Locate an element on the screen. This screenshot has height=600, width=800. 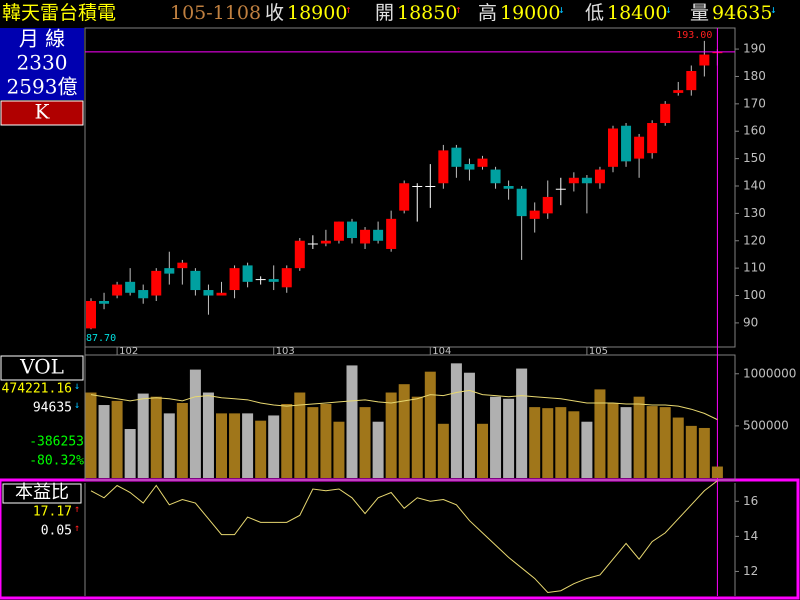
y-tick-label: 160 is located at coordinates (754, 131).